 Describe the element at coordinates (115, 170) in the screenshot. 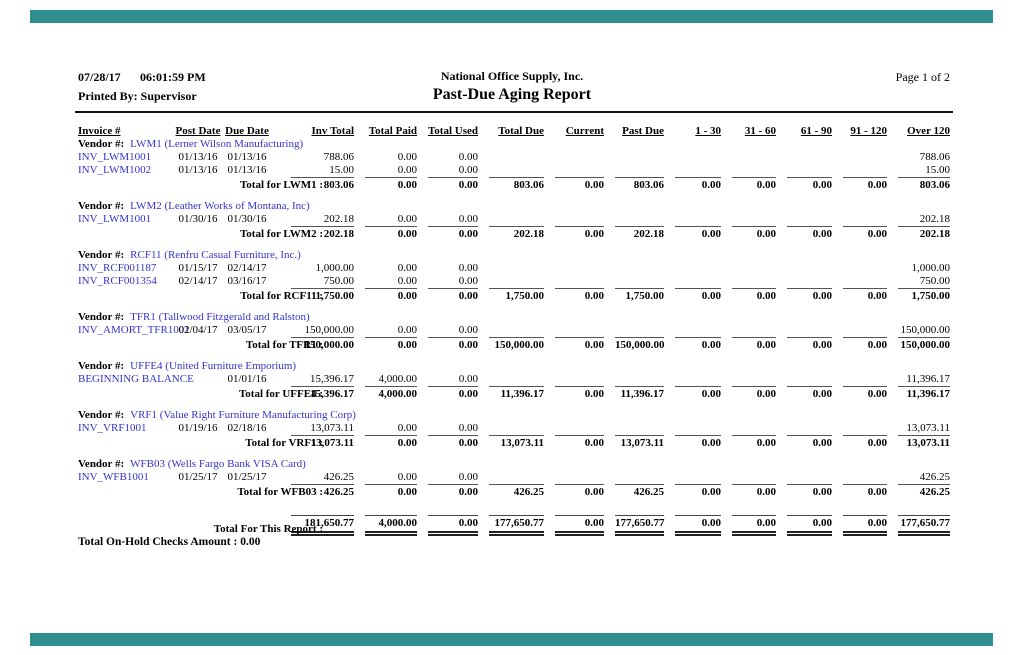

I see `invoice-link: INV_LWM1002` at that location.